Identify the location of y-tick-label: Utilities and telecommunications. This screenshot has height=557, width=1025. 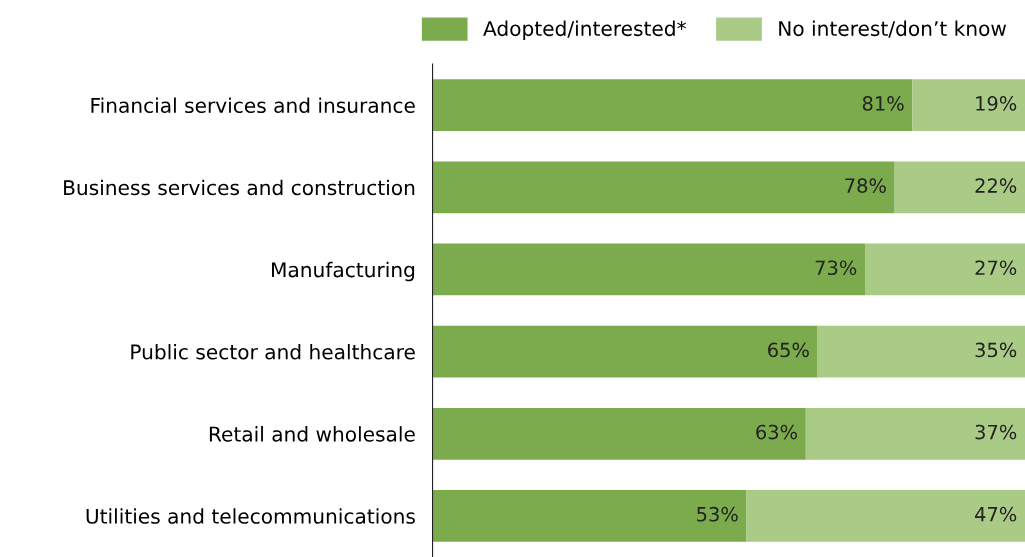
(250, 516).